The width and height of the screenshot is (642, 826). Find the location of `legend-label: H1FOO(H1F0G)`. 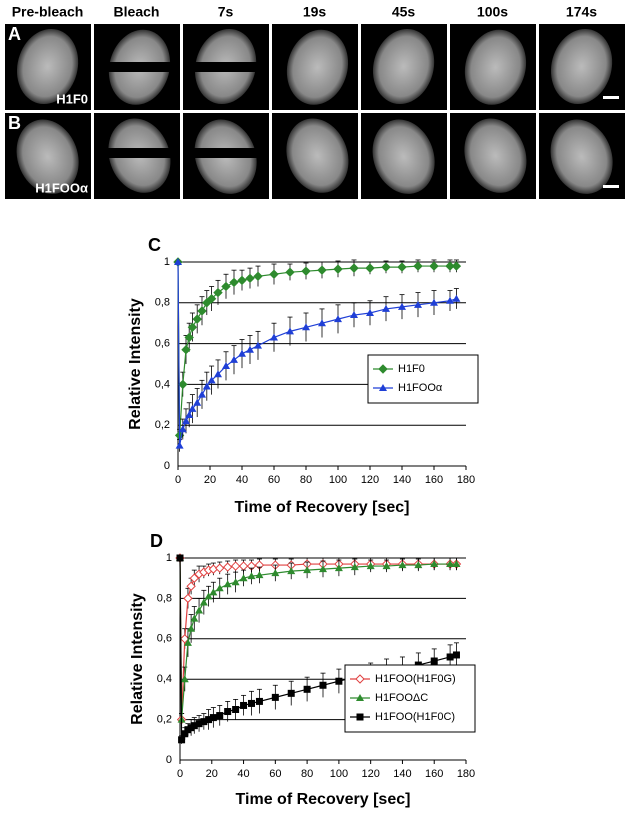

legend-label: H1FOO(H1F0G) is located at coordinates (415, 679).